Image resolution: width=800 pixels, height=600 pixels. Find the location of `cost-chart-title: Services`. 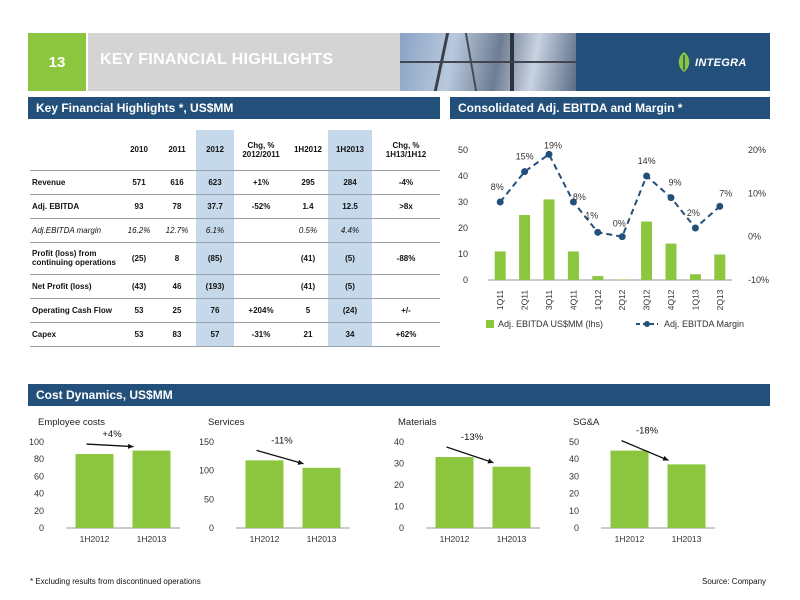

cost-chart-title: Services is located at coordinates (226, 422).